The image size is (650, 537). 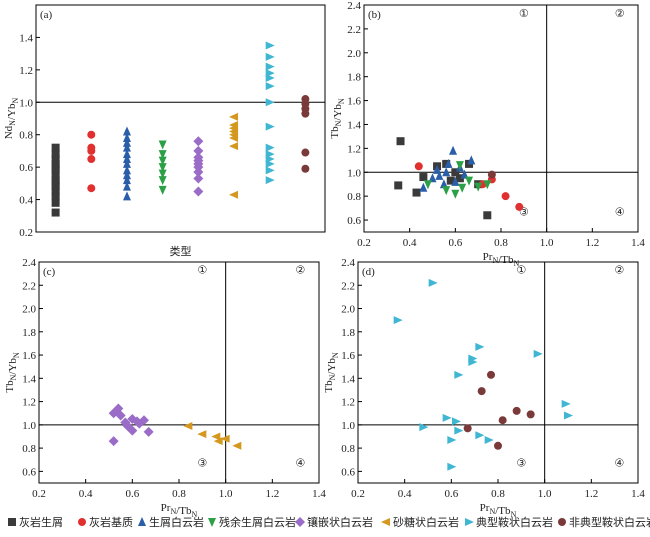 I want to click on y-tick-label-c: 1.4, so click(x=29, y=379).